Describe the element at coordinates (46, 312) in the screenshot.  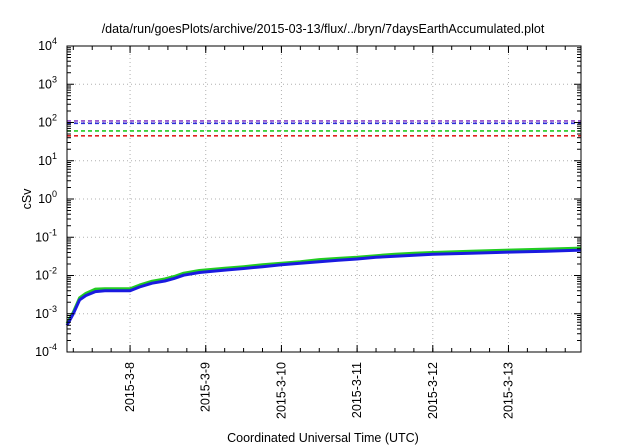
I see `y-tick-label: 10⁻³` at that location.